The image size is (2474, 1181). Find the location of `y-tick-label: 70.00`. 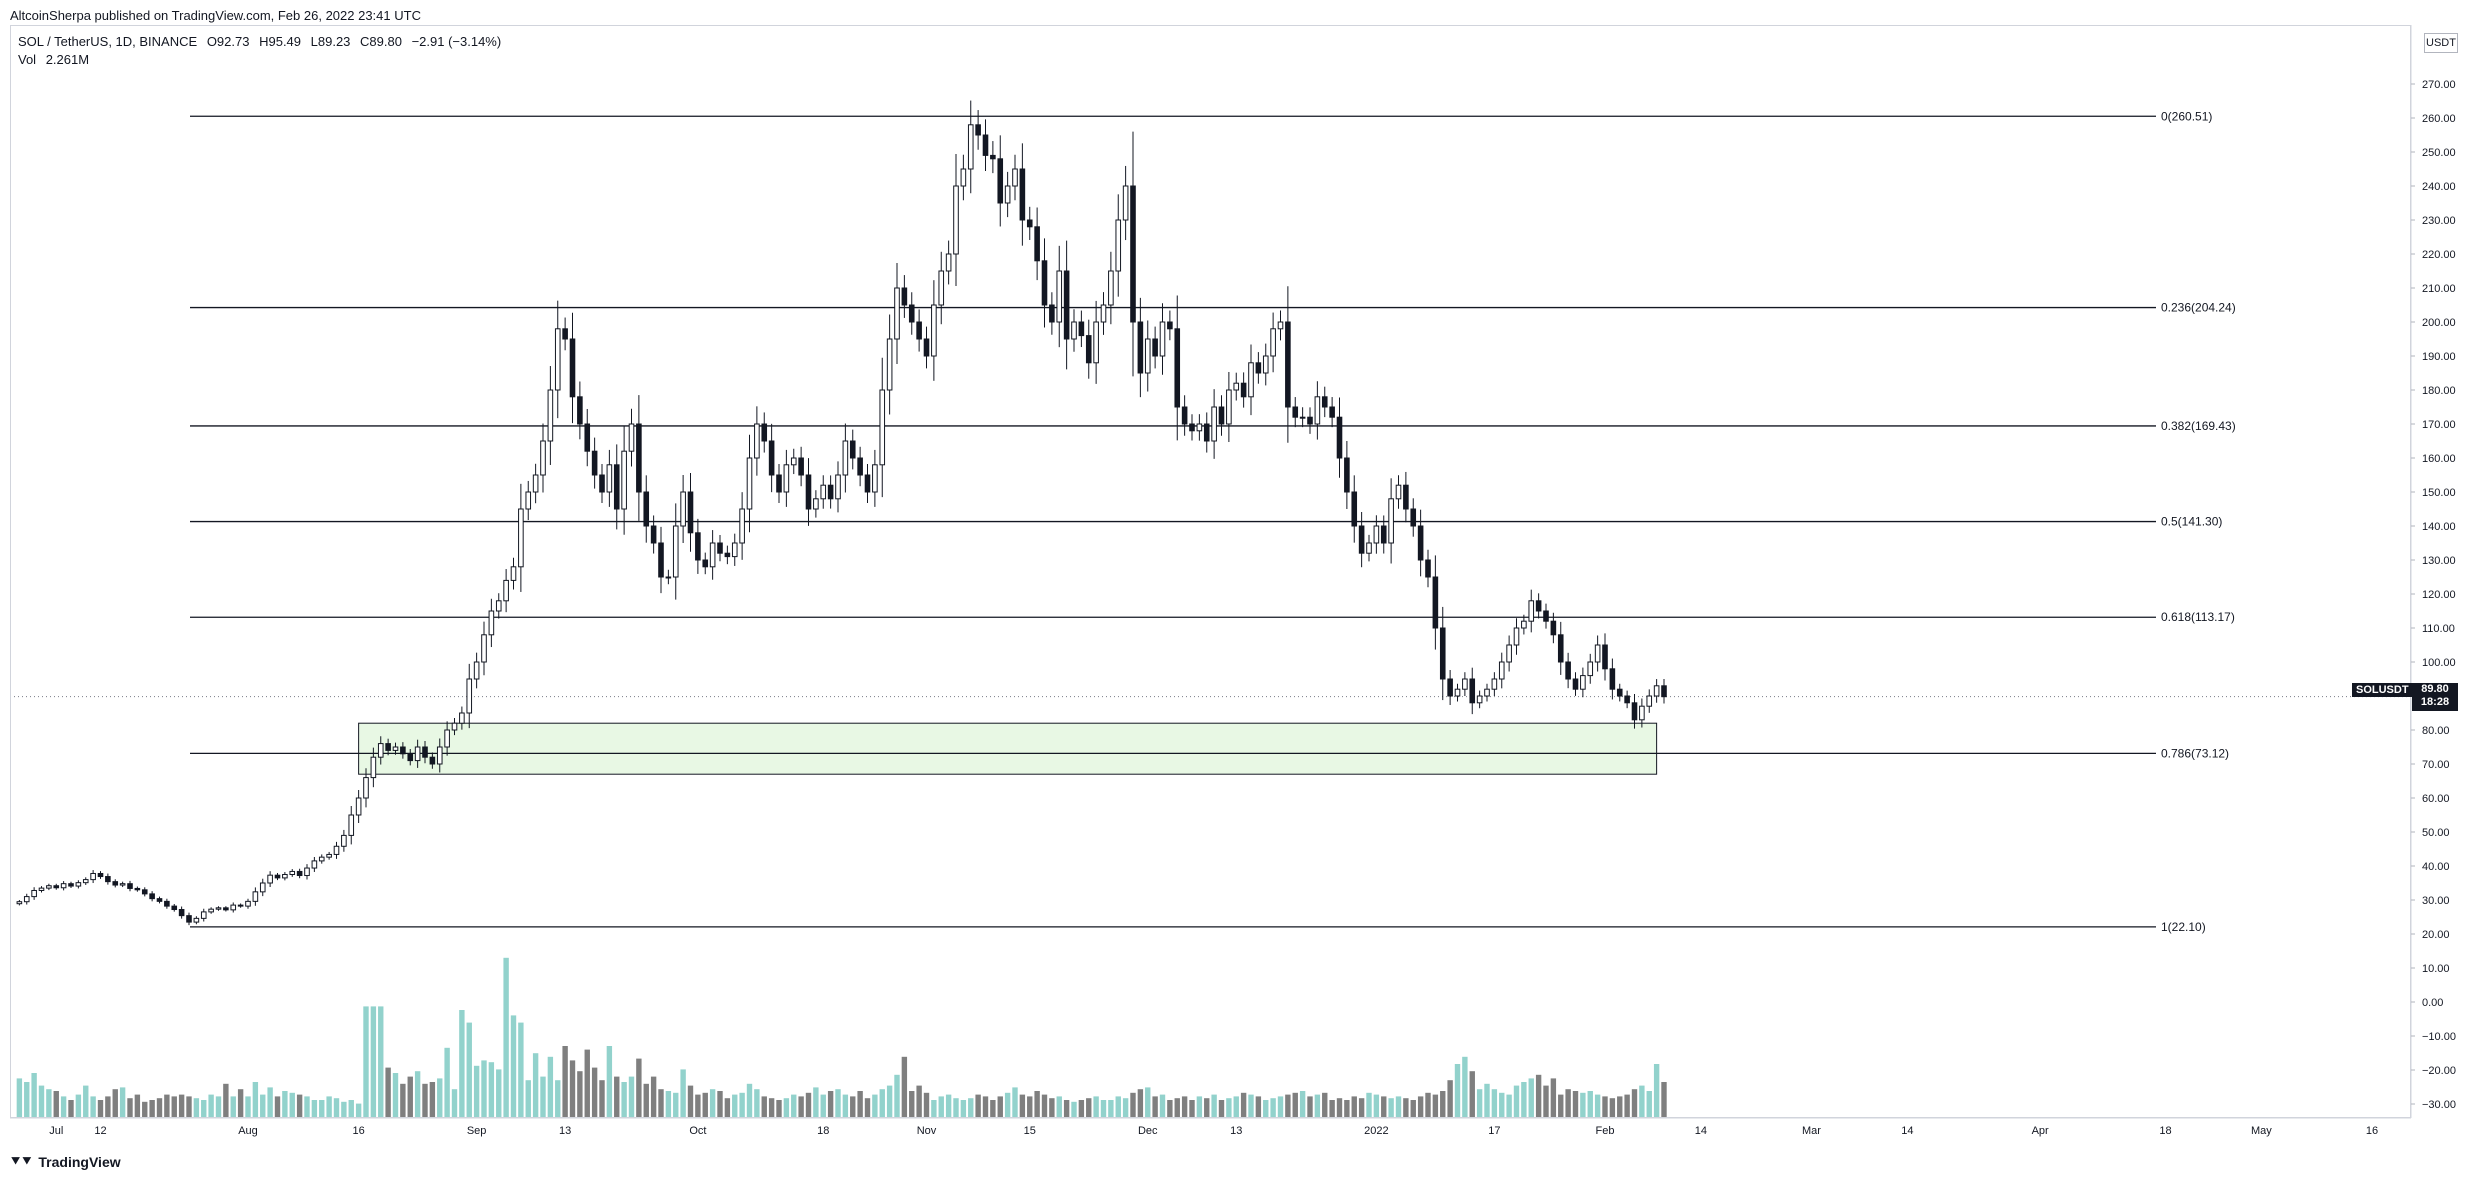

y-tick-label: 70.00 is located at coordinates (2436, 765).